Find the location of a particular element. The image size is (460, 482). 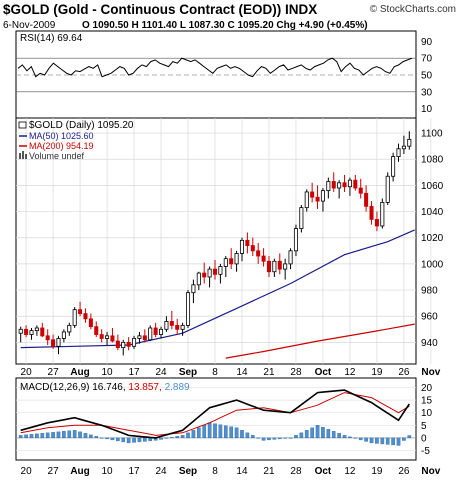

macd-tick-label: 0 is located at coordinates (424, 438).